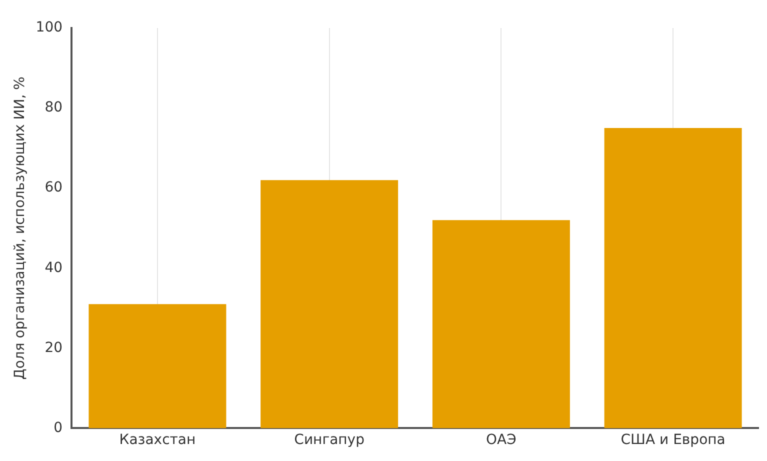 This screenshot has width=767, height=461. Describe the element at coordinates (53, 188) in the screenshot. I see `y-tick-label: 60` at that location.